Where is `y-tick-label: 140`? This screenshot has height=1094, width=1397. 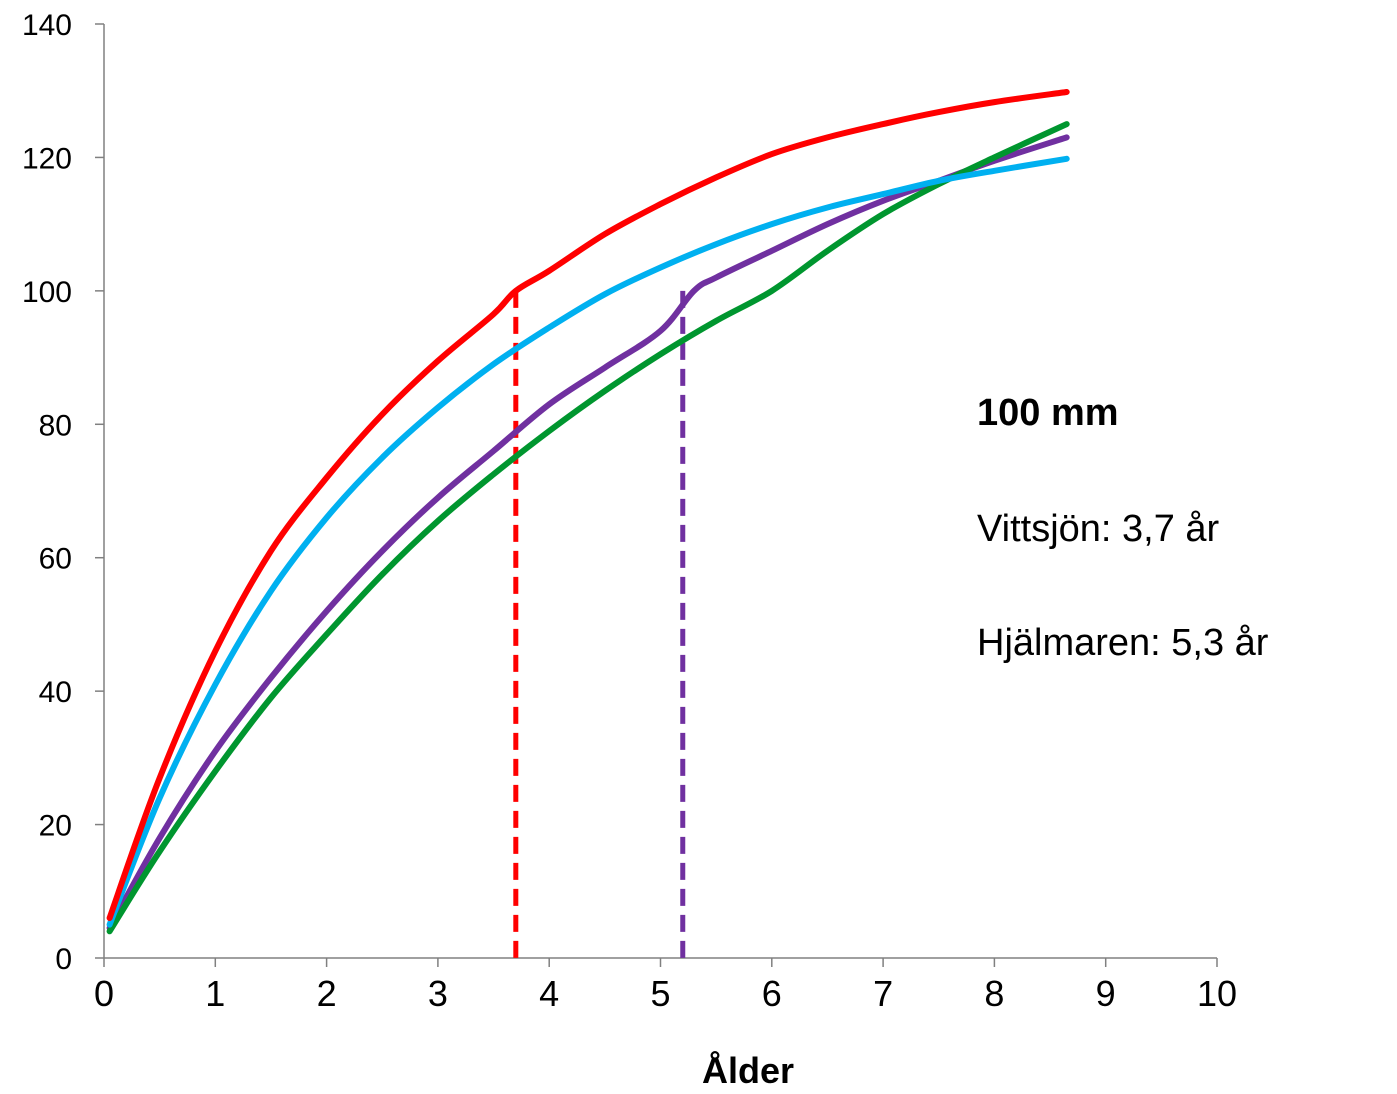
y-tick-label: 140 is located at coordinates (47, 25).